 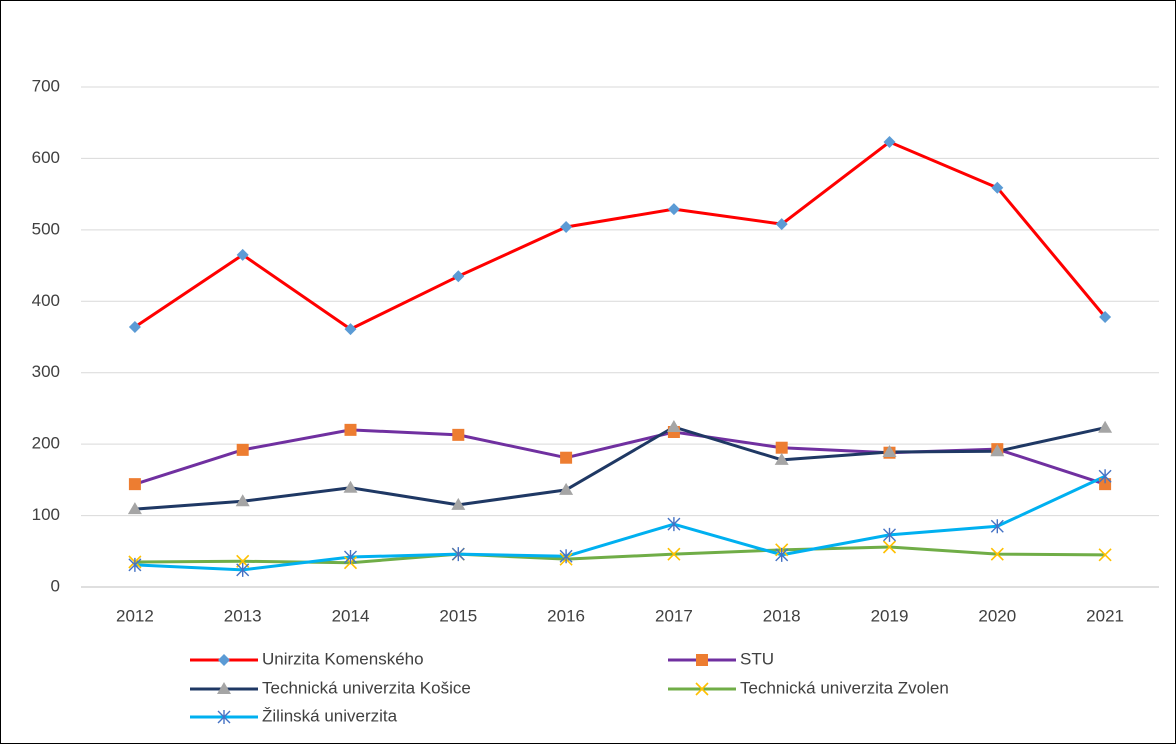 What do you see at coordinates (343, 658) in the screenshot?
I see `legend-label: Unirzita Komenského` at bounding box center [343, 658].